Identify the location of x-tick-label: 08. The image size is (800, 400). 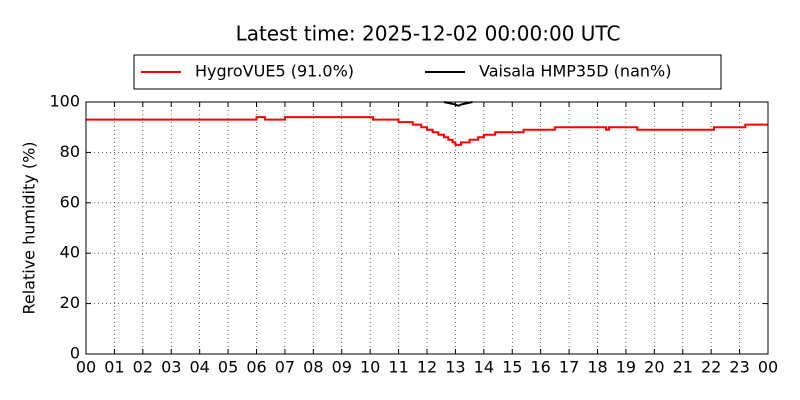
(313, 367).